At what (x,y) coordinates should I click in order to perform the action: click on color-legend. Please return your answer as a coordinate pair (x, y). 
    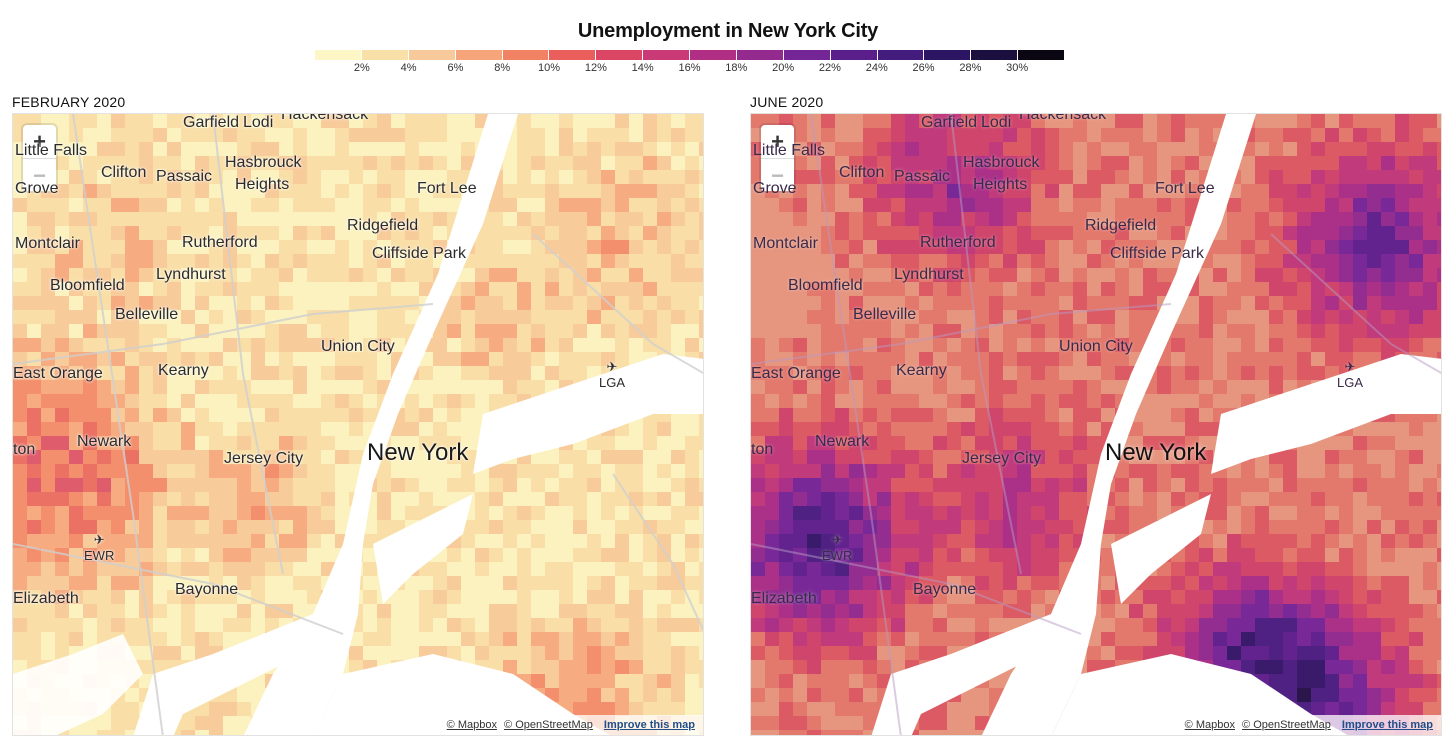
    Looking at the image, I should click on (689, 55).